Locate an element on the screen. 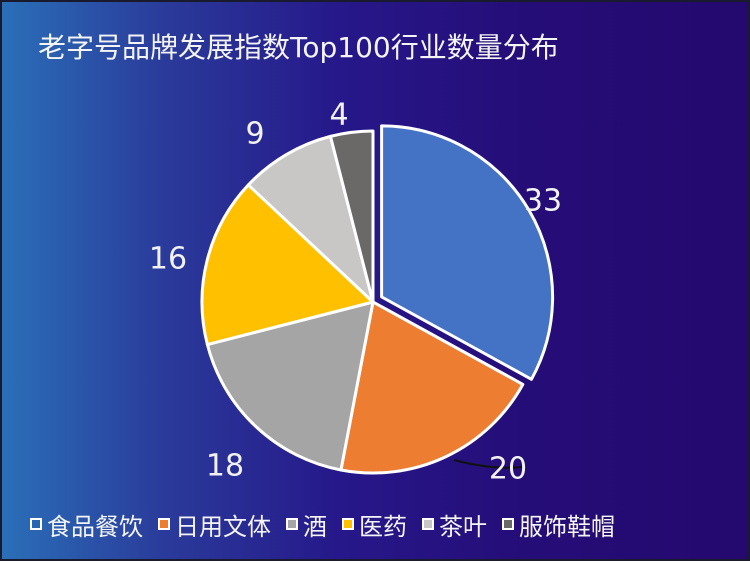 The image size is (750, 563). legend-item-4: 医药 is located at coordinates (374, 524).